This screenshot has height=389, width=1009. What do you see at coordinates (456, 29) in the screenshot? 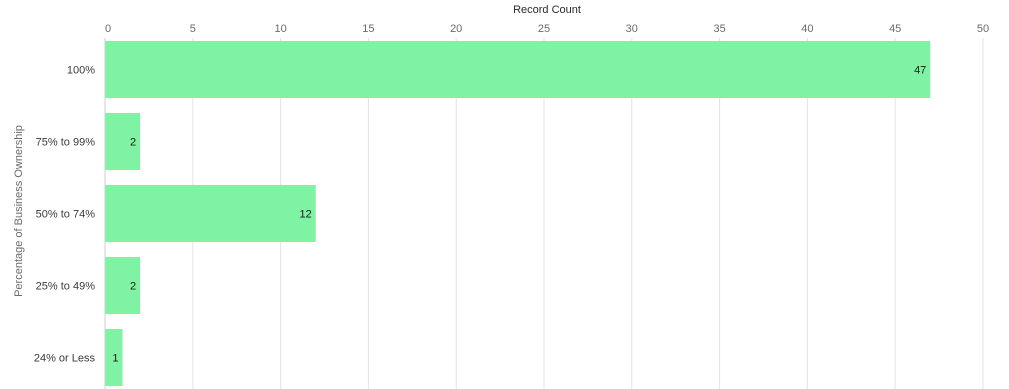
I see `x-tick-label: 20` at bounding box center [456, 29].